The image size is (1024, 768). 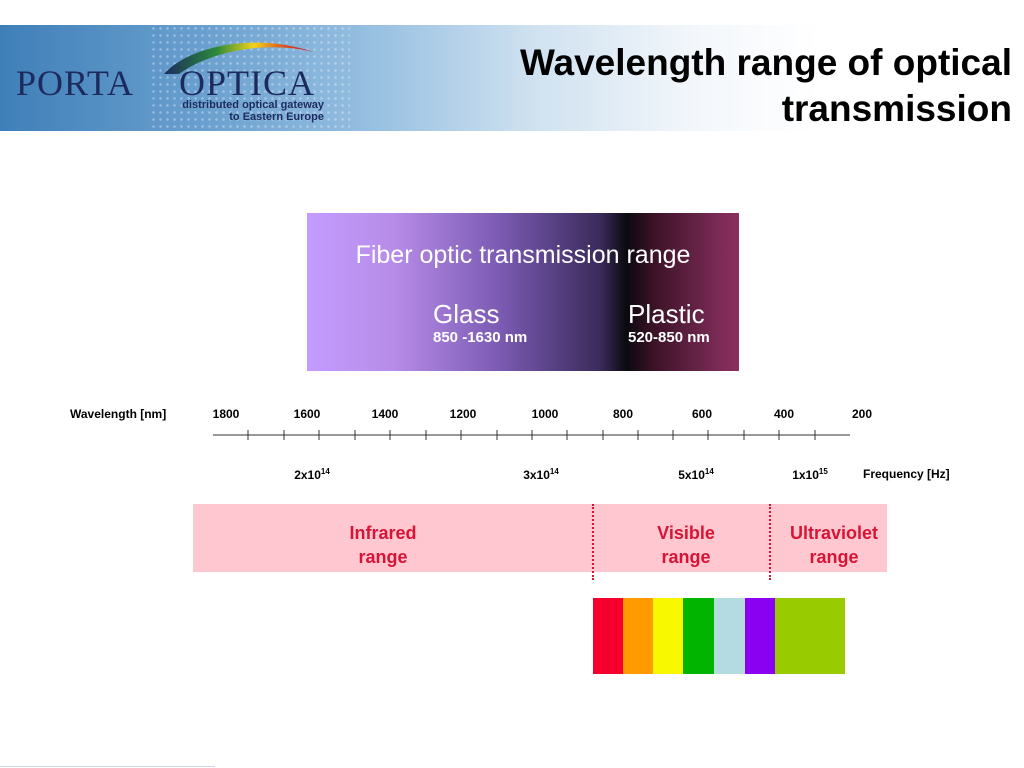 I want to click on slide-title-line2: transmission, so click(x=896, y=108).